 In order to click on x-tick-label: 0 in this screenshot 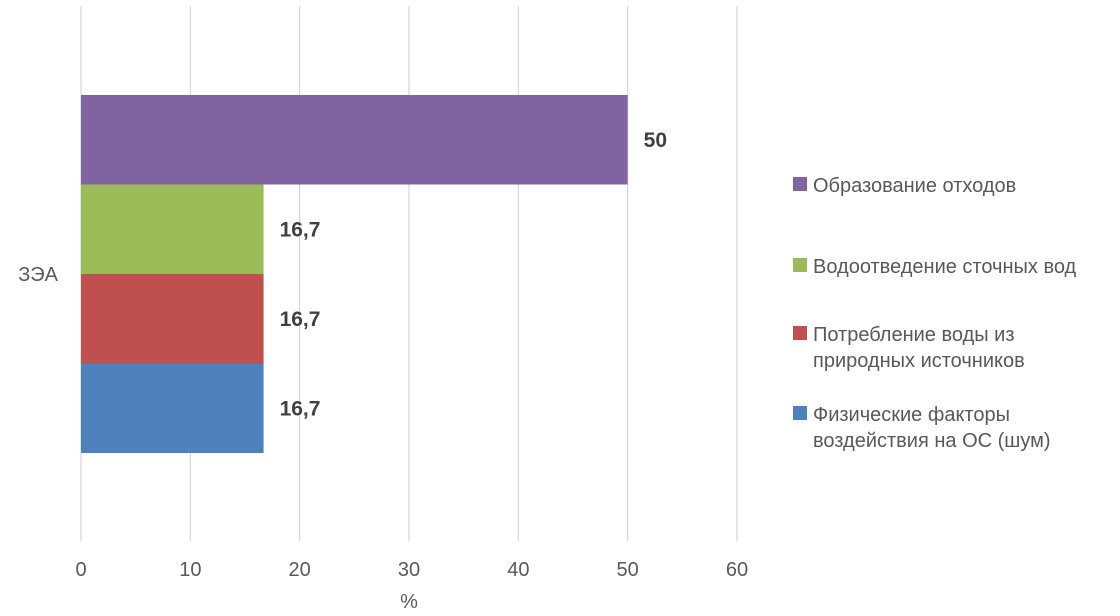, I will do `click(80, 570)`.